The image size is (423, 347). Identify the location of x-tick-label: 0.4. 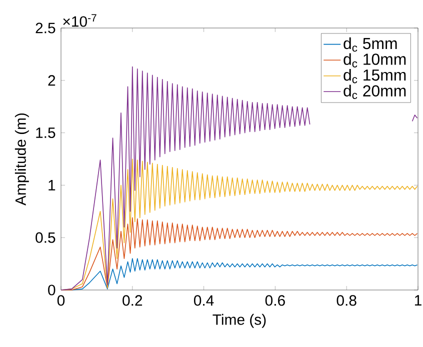
(204, 300).